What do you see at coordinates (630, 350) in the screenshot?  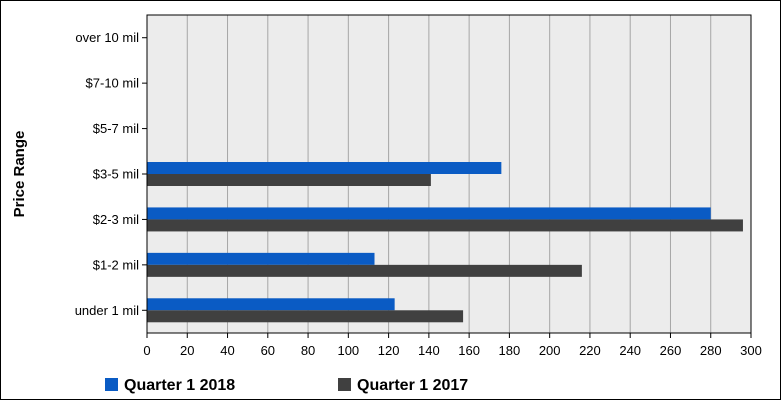 I see `x-tick-label: 240` at bounding box center [630, 350].